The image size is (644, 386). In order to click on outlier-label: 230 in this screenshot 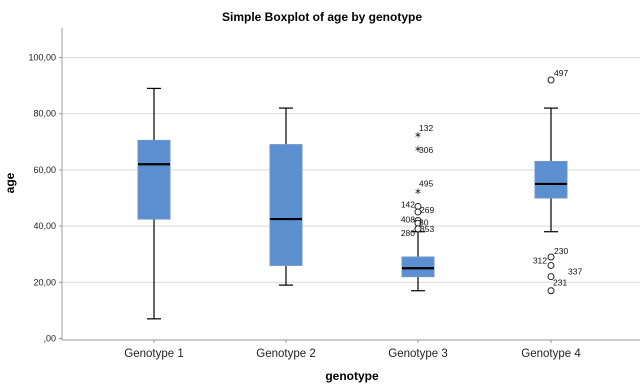, I will do `click(561, 251)`.